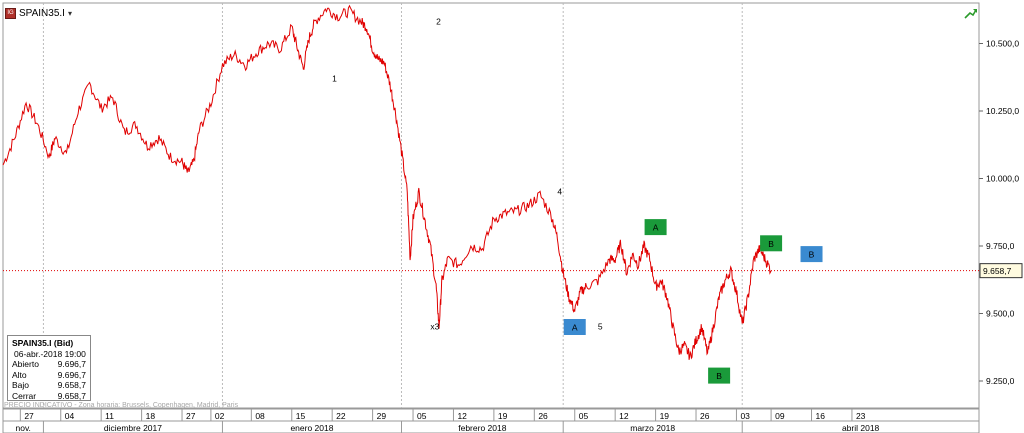  I want to click on day-tick-label: 02, so click(220, 416).